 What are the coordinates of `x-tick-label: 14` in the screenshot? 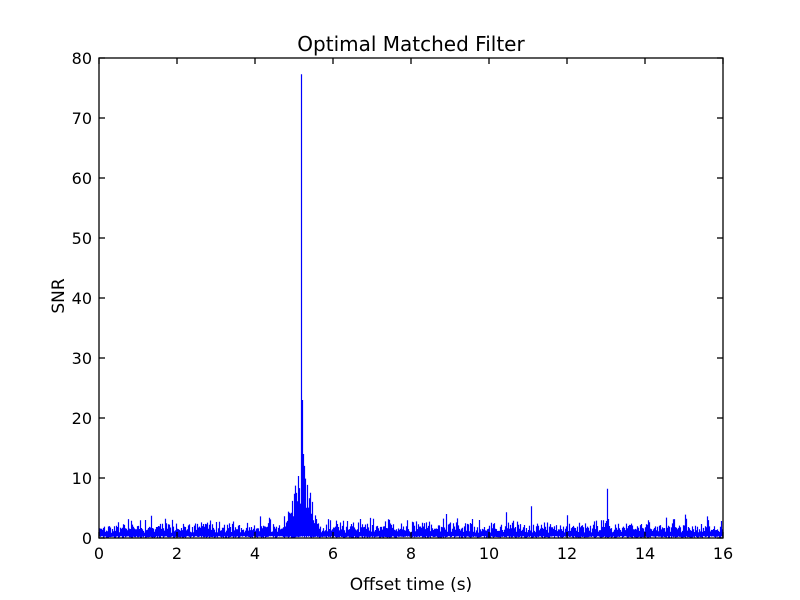 It's located at (645, 553).